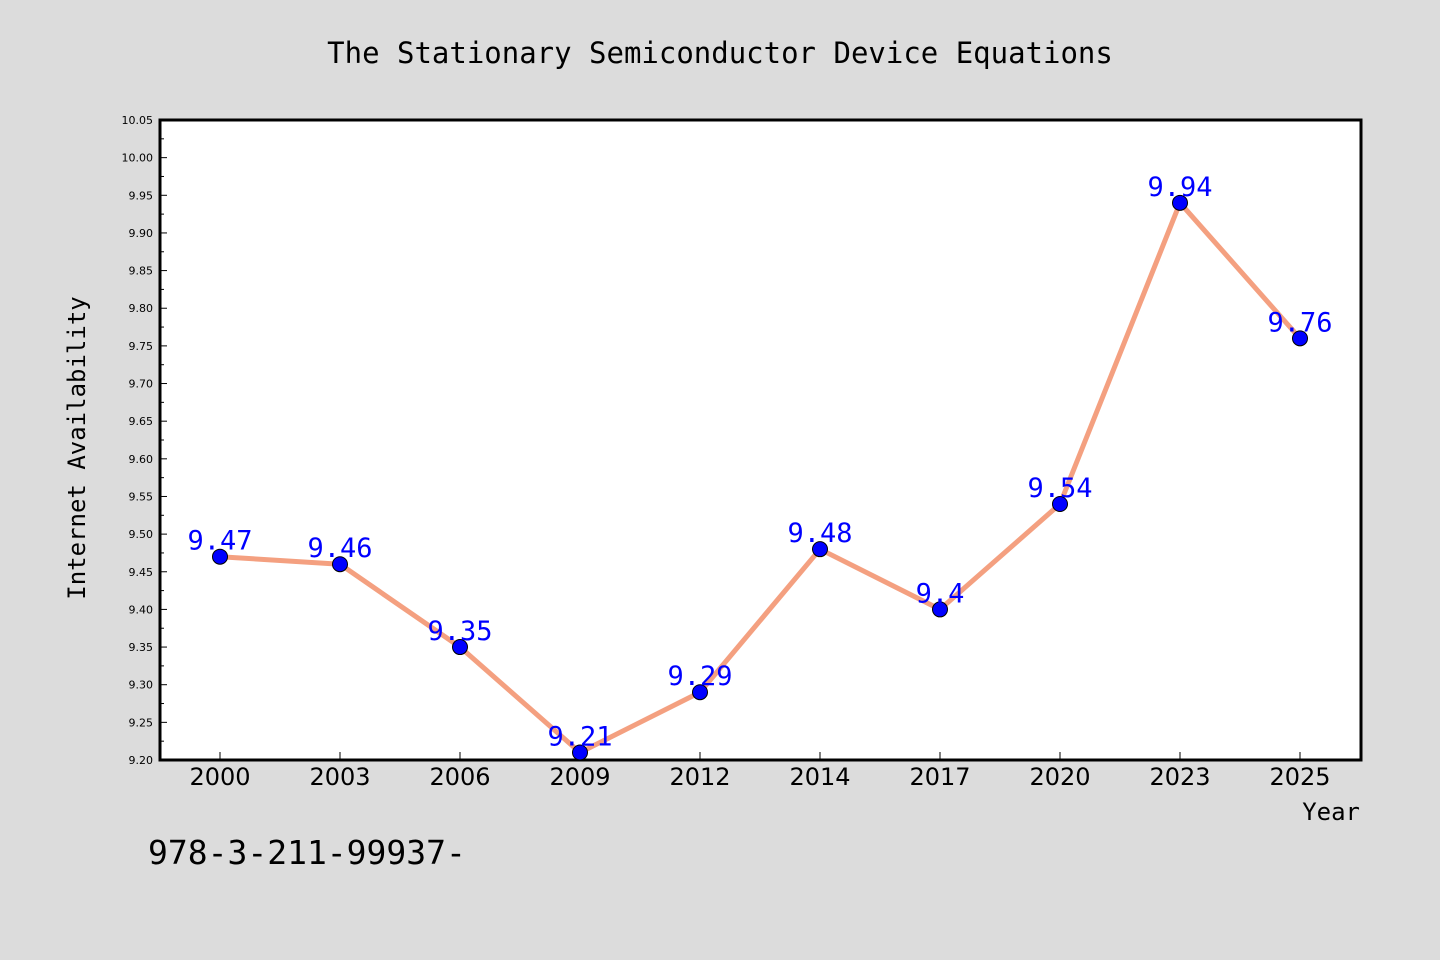  I want to click on y-tick-label: 9.35, so click(141, 647).